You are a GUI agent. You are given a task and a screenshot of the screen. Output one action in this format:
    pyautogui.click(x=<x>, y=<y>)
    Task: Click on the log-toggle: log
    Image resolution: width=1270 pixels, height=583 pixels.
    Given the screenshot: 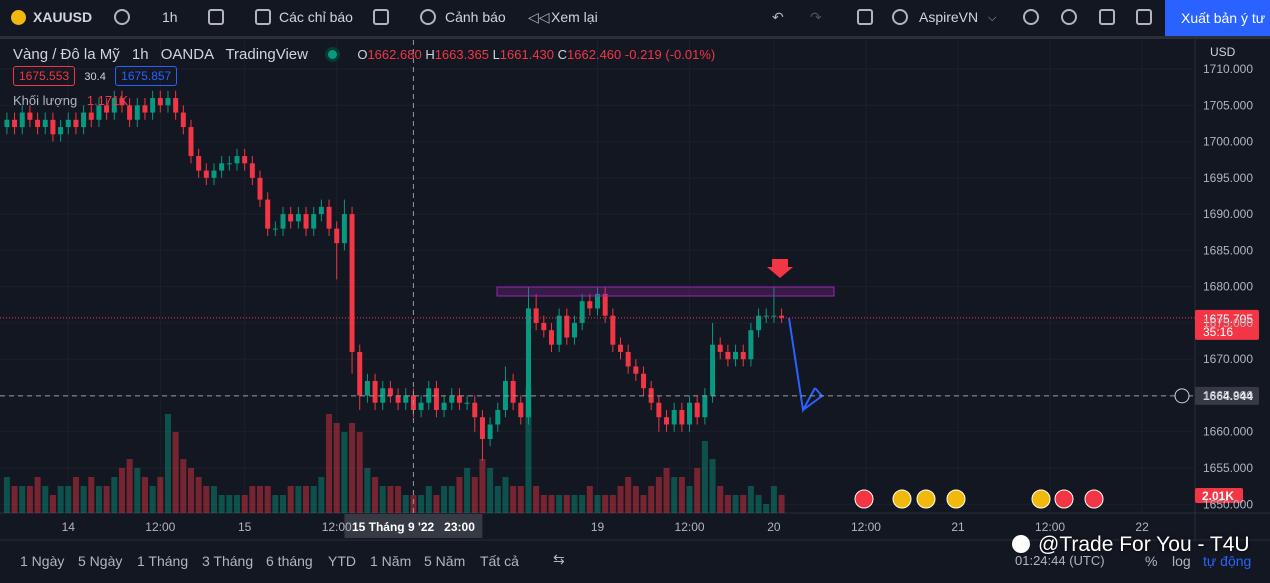 What is the action you would take?
    pyautogui.click(x=1181, y=561)
    